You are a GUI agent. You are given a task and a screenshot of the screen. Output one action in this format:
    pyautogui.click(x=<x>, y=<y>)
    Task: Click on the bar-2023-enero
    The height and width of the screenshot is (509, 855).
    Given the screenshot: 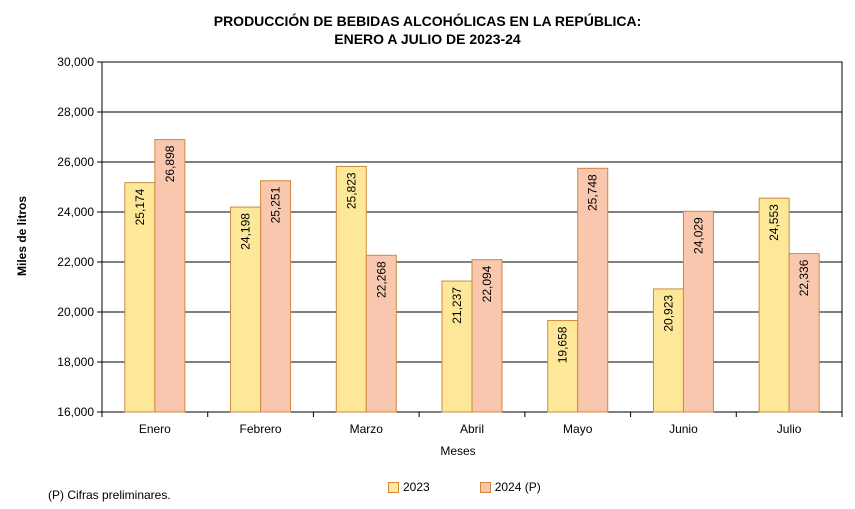 What is the action you would take?
    pyautogui.click(x=140, y=297)
    